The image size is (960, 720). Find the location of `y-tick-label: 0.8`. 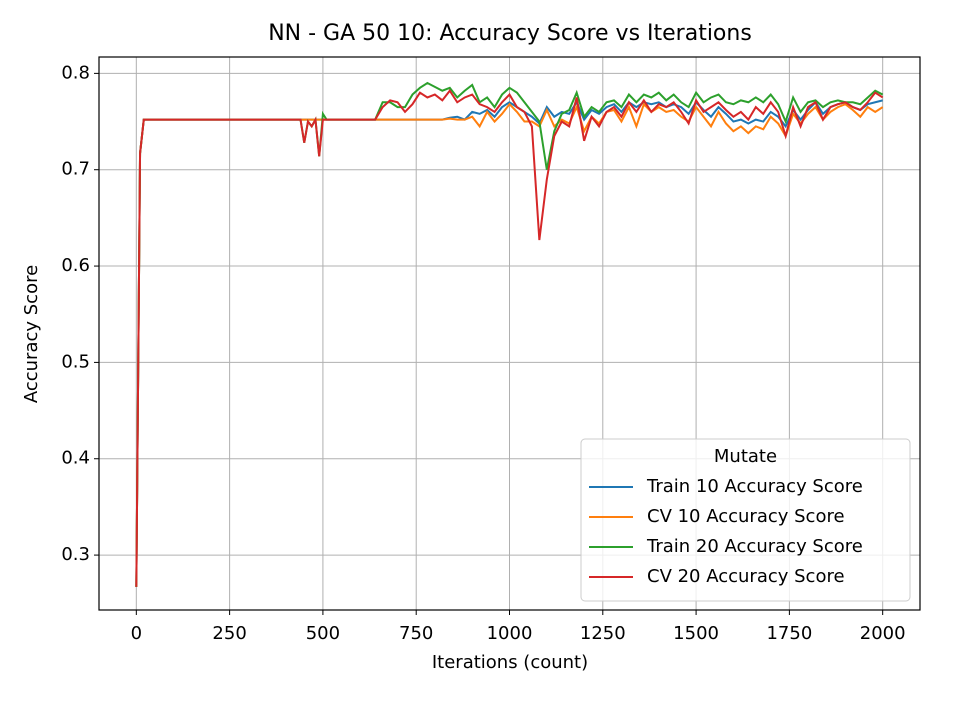

y-tick-label: 0.8 is located at coordinates (75, 72).